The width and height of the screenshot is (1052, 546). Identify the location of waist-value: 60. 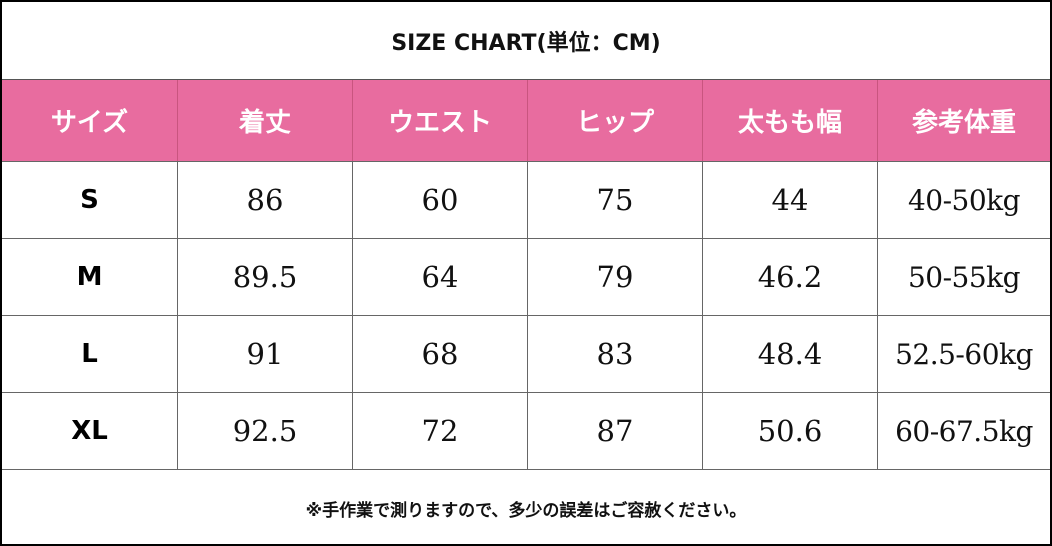
(440, 200).